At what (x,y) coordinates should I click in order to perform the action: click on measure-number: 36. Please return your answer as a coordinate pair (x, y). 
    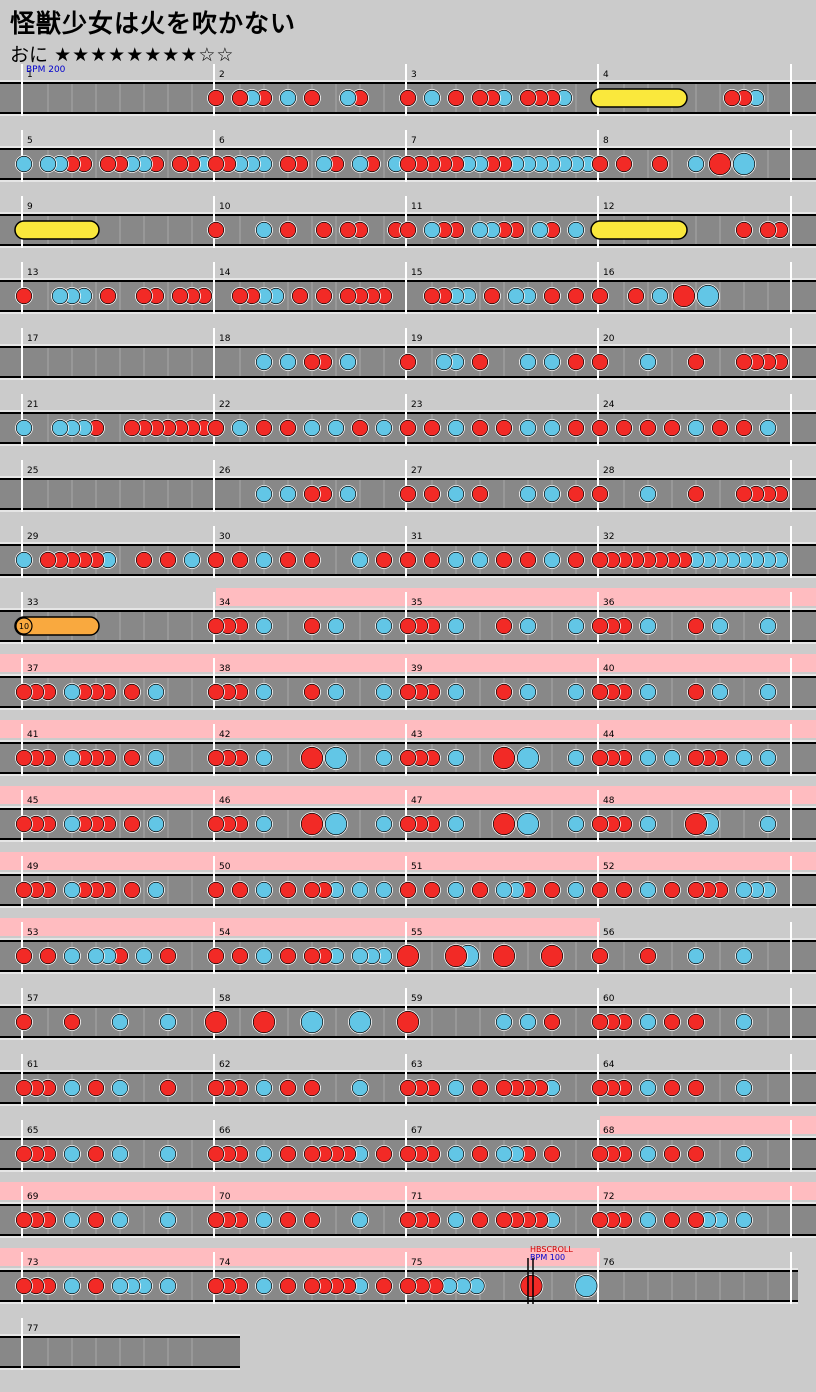
    Looking at the image, I should click on (609, 603).